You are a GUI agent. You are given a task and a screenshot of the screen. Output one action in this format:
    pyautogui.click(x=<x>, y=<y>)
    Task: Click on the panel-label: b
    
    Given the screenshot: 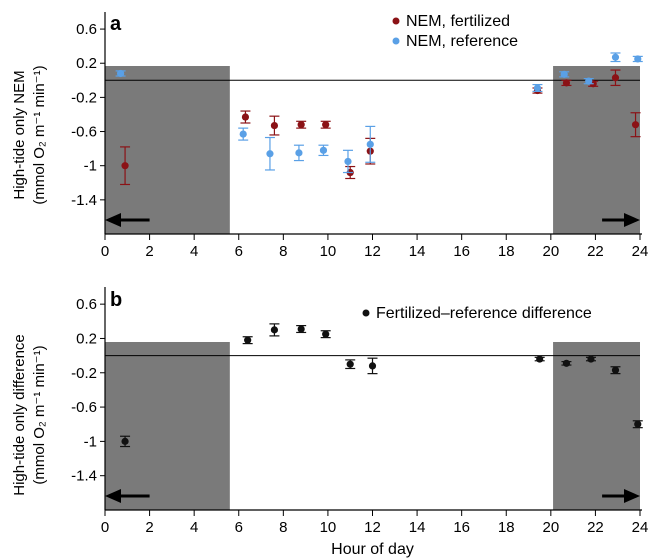 What is the action you would take?
    pyautogui.click(x=116, y=300)
    